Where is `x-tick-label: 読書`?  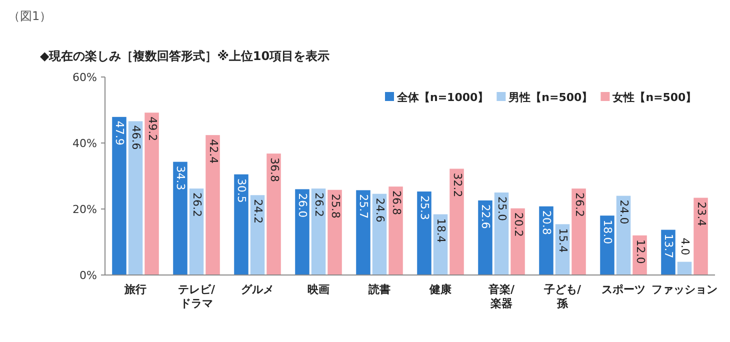 x-tick-label: 読書 is located at coordinates (379, 289).